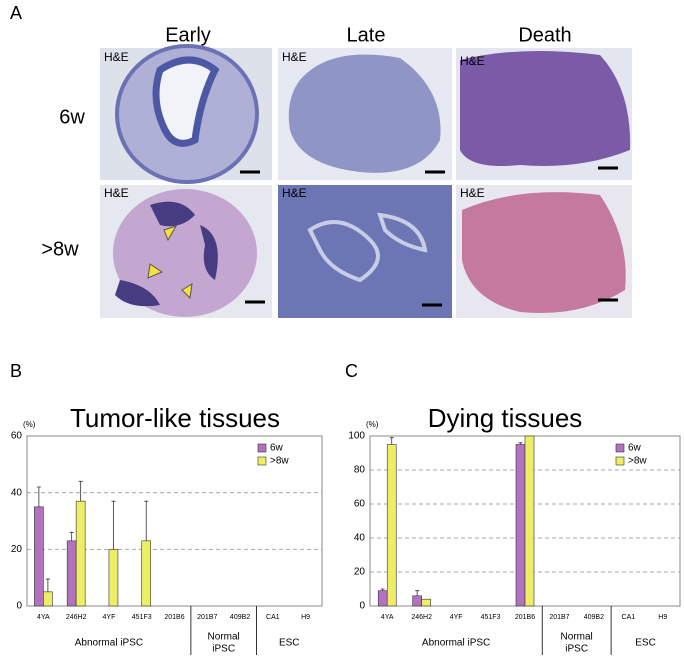 This screenshot has height=659, width=685. Describe the element at coordinates (351, 371) in the screenshot. I see `panel-label: C` at that location.